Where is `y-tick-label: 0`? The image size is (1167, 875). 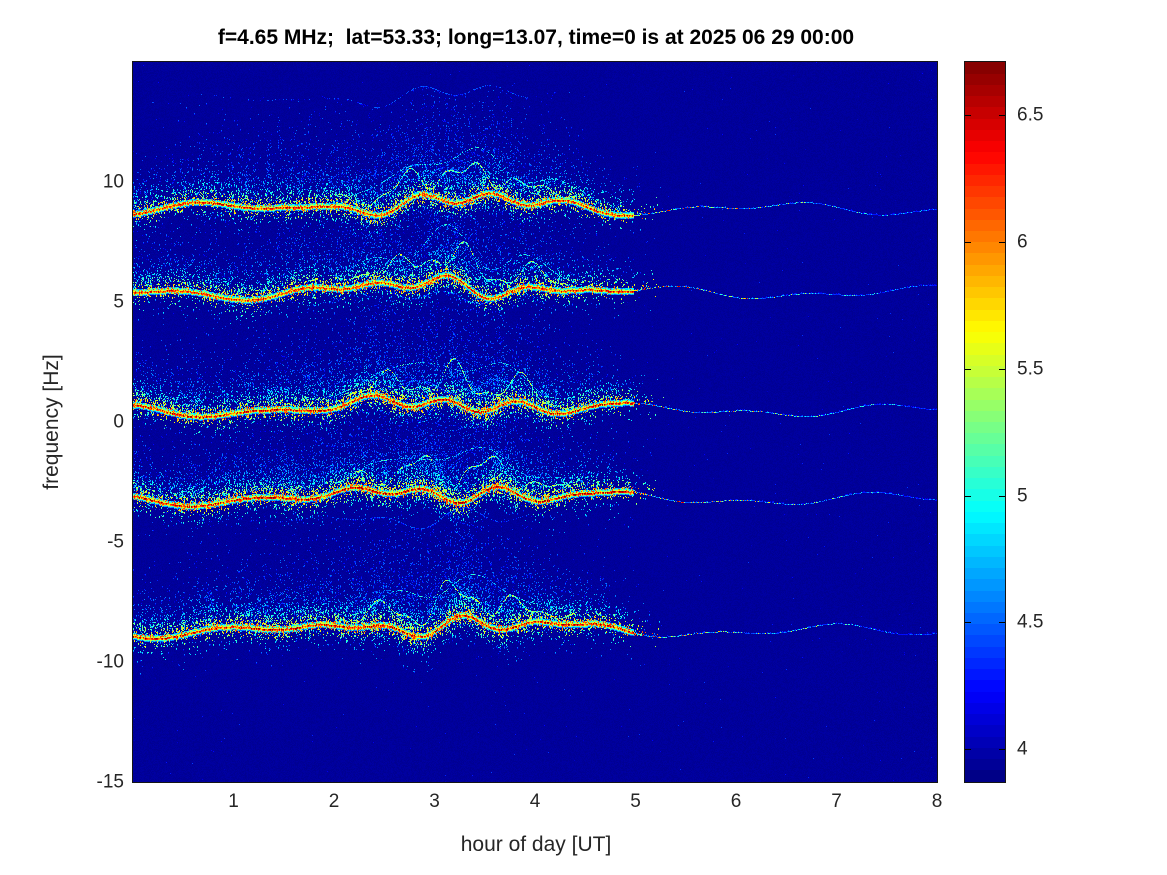
y-tick-label: 0 is located at coordinates (118, 422).